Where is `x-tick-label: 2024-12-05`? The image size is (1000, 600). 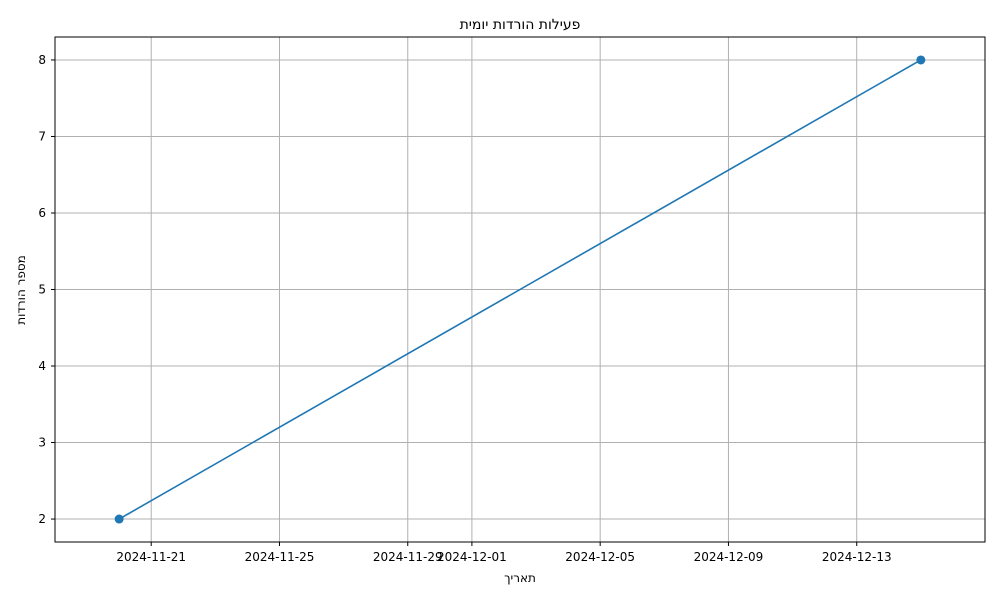 x-tick-label: 2024-12-05 is located at coordinates (600, 557).